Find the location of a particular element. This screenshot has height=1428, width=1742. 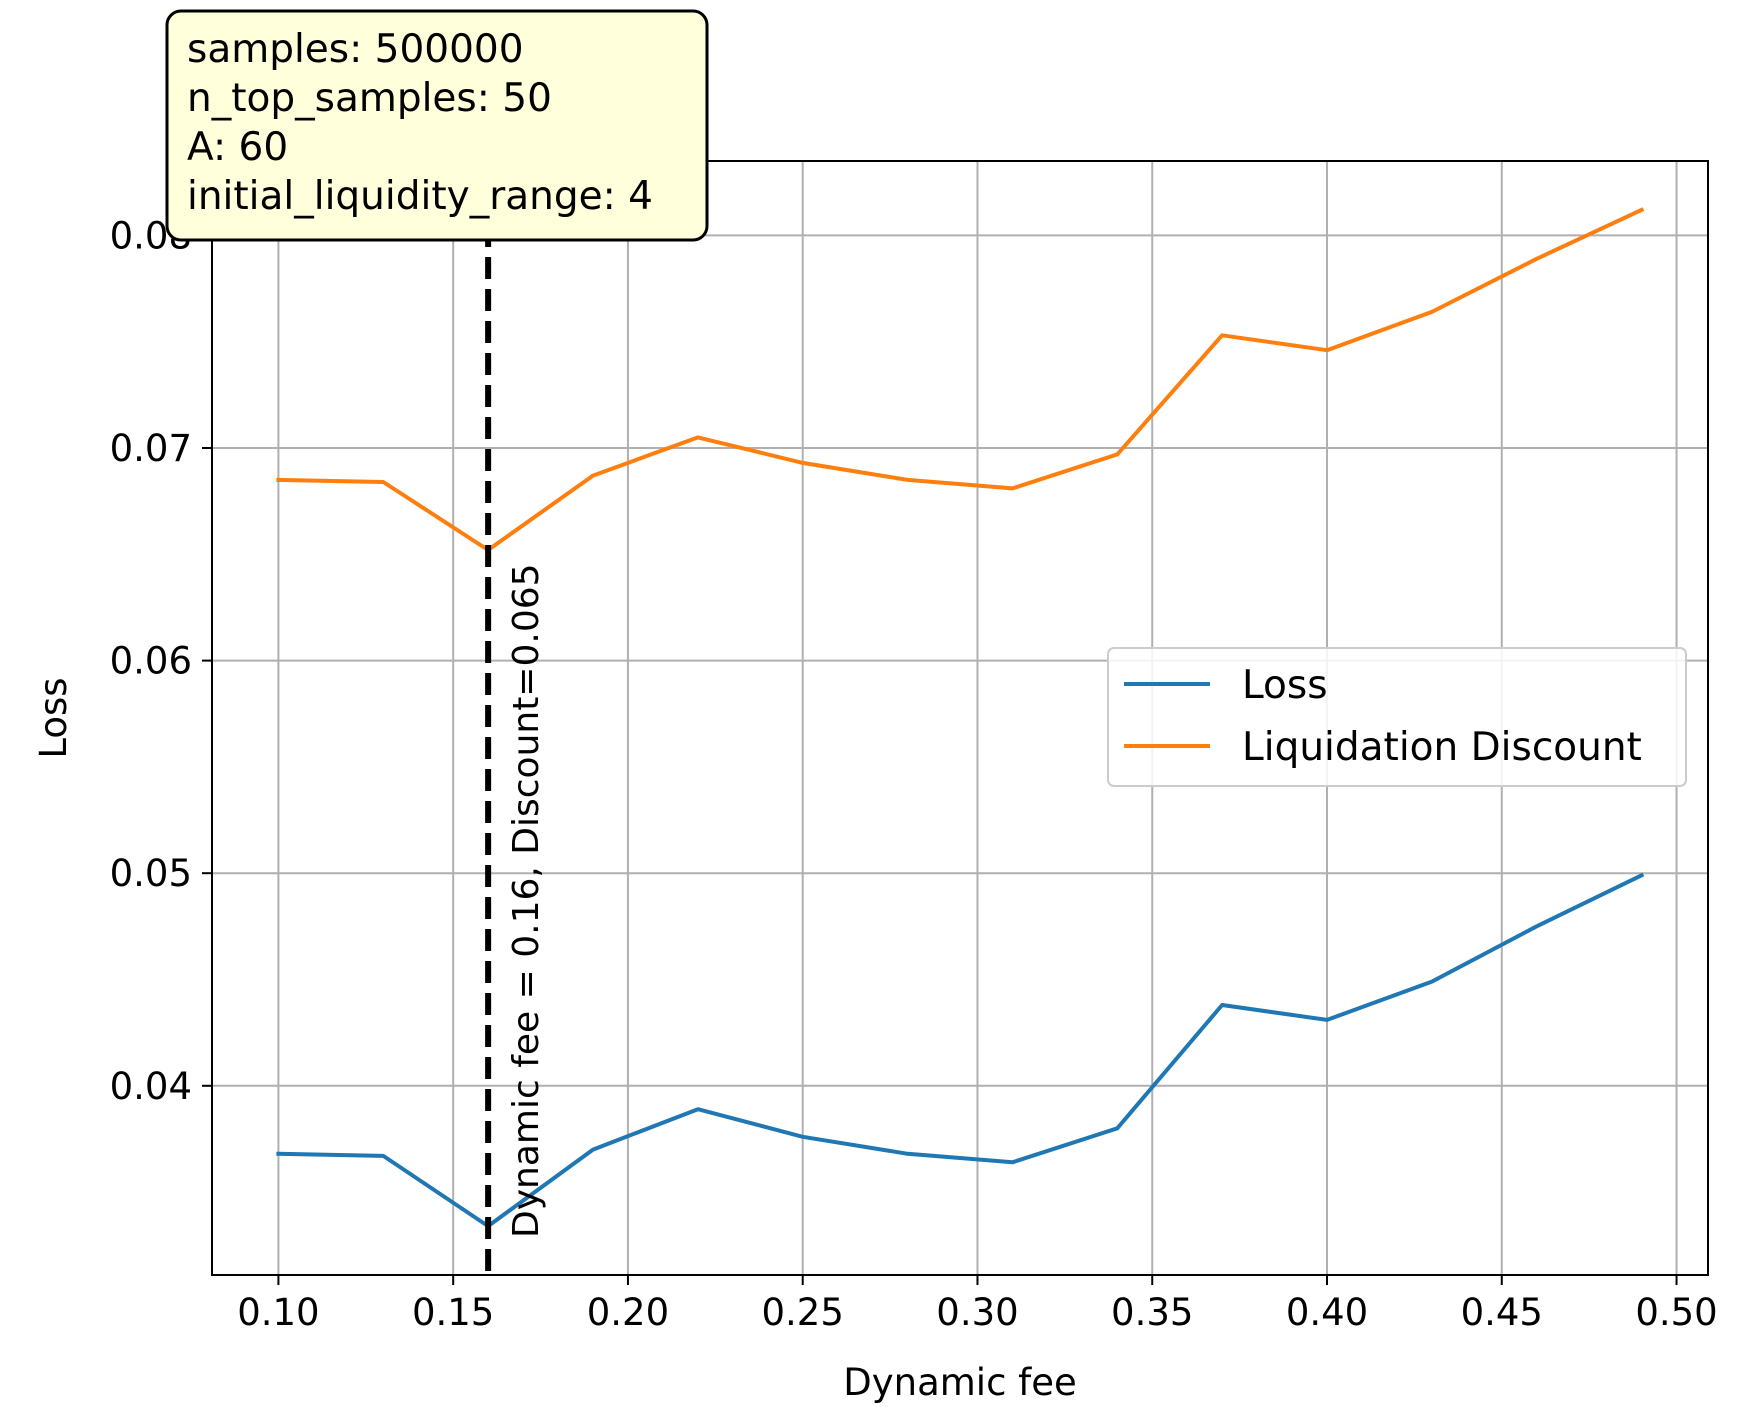

y-axis-label: Loss is located at coordinates (53, 717).